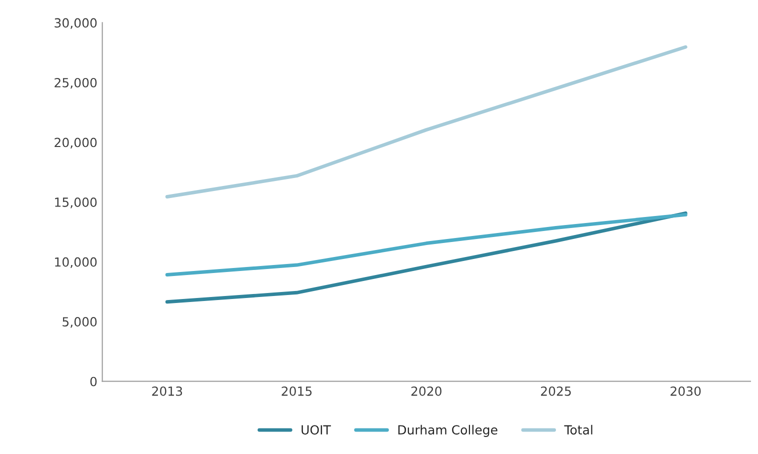 This screenshot has width=758, height=454. What do you see at coordinates (75, 143) in the screenshot?
I see `y-tick-label: 20,000` at bounding box center [75, 143].